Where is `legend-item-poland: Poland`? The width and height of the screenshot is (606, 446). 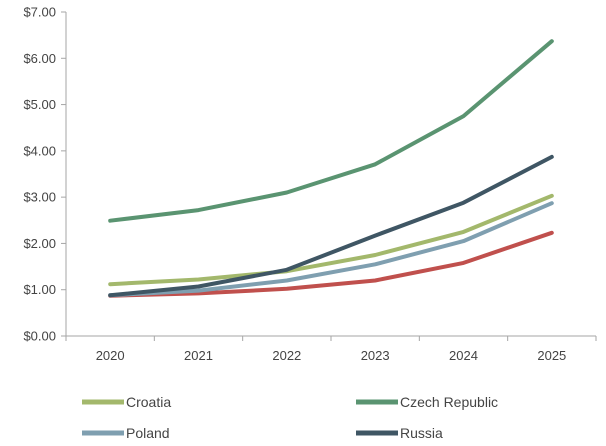 legend-item-poland: Poland is located at coordinates (126, 433).